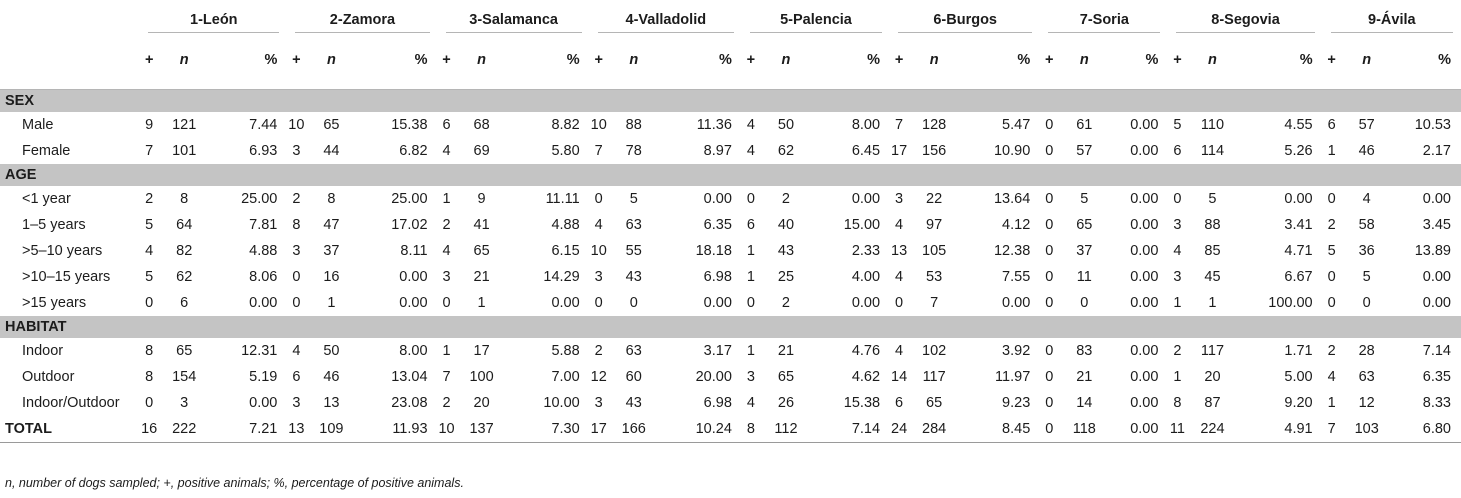 The image size is (1461, 498). I want to click on percent-cell: 6.67, so click(1298, 277).